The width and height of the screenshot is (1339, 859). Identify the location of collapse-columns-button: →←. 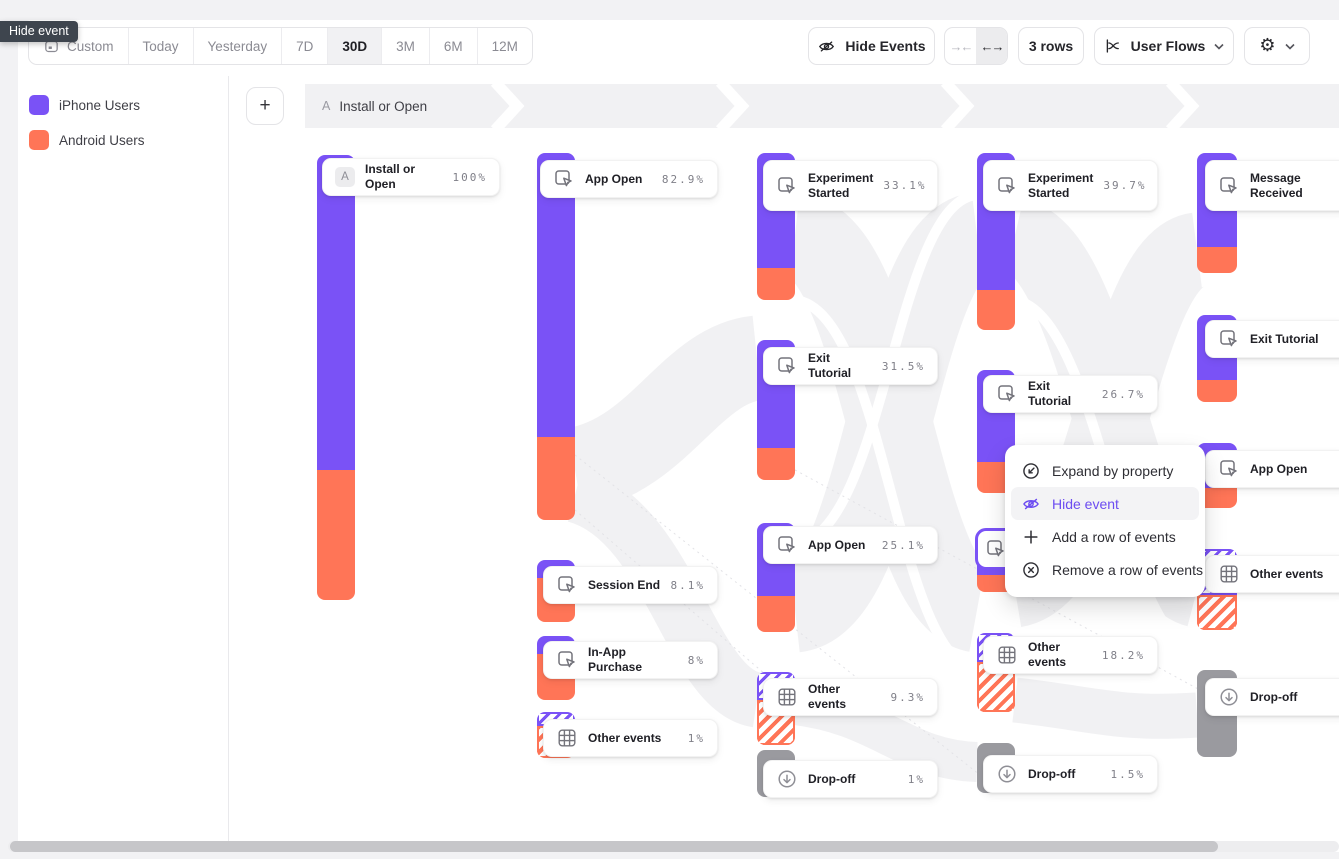
(960, 46).